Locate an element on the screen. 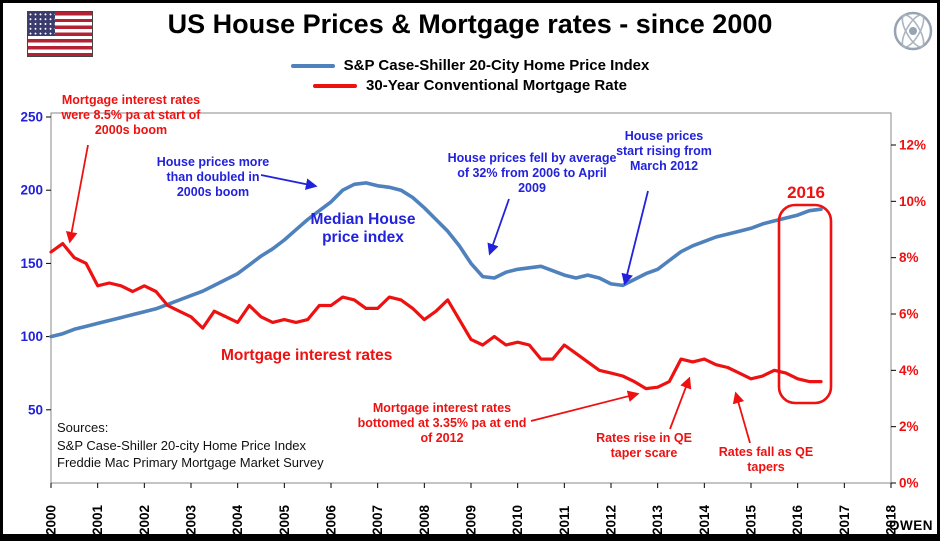 The width and height of the screenshot is (940, 541). svg-text: 8% is located at coordinates (909, 257).